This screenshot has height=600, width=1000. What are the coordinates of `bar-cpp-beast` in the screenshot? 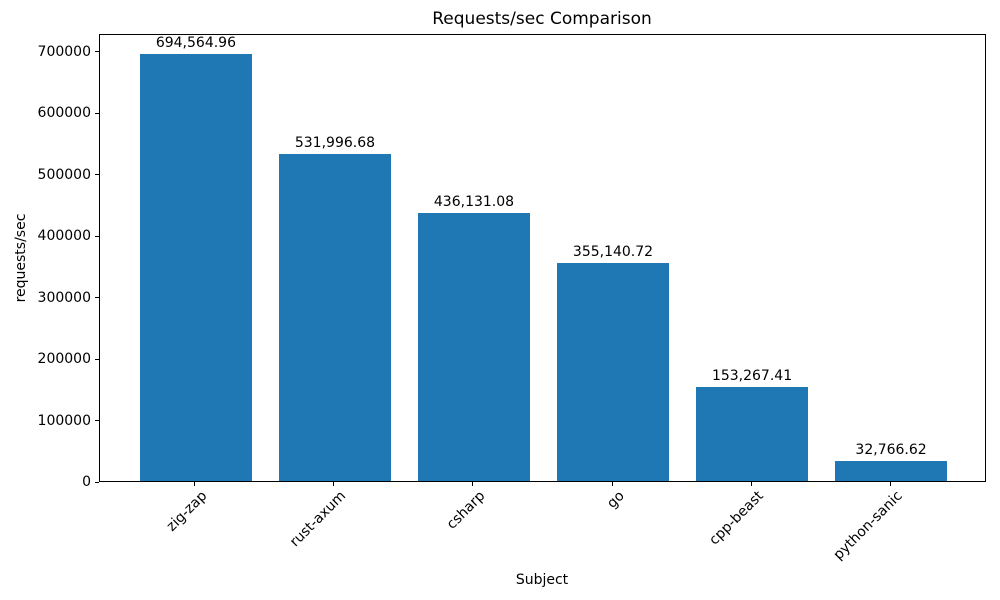 It's located at (752, 433).